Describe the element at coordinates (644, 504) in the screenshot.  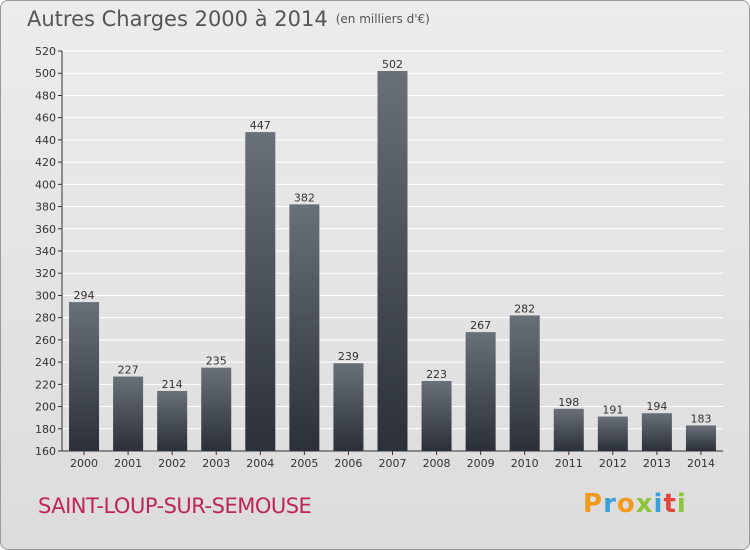
I see `logo-letter: x` at that location.